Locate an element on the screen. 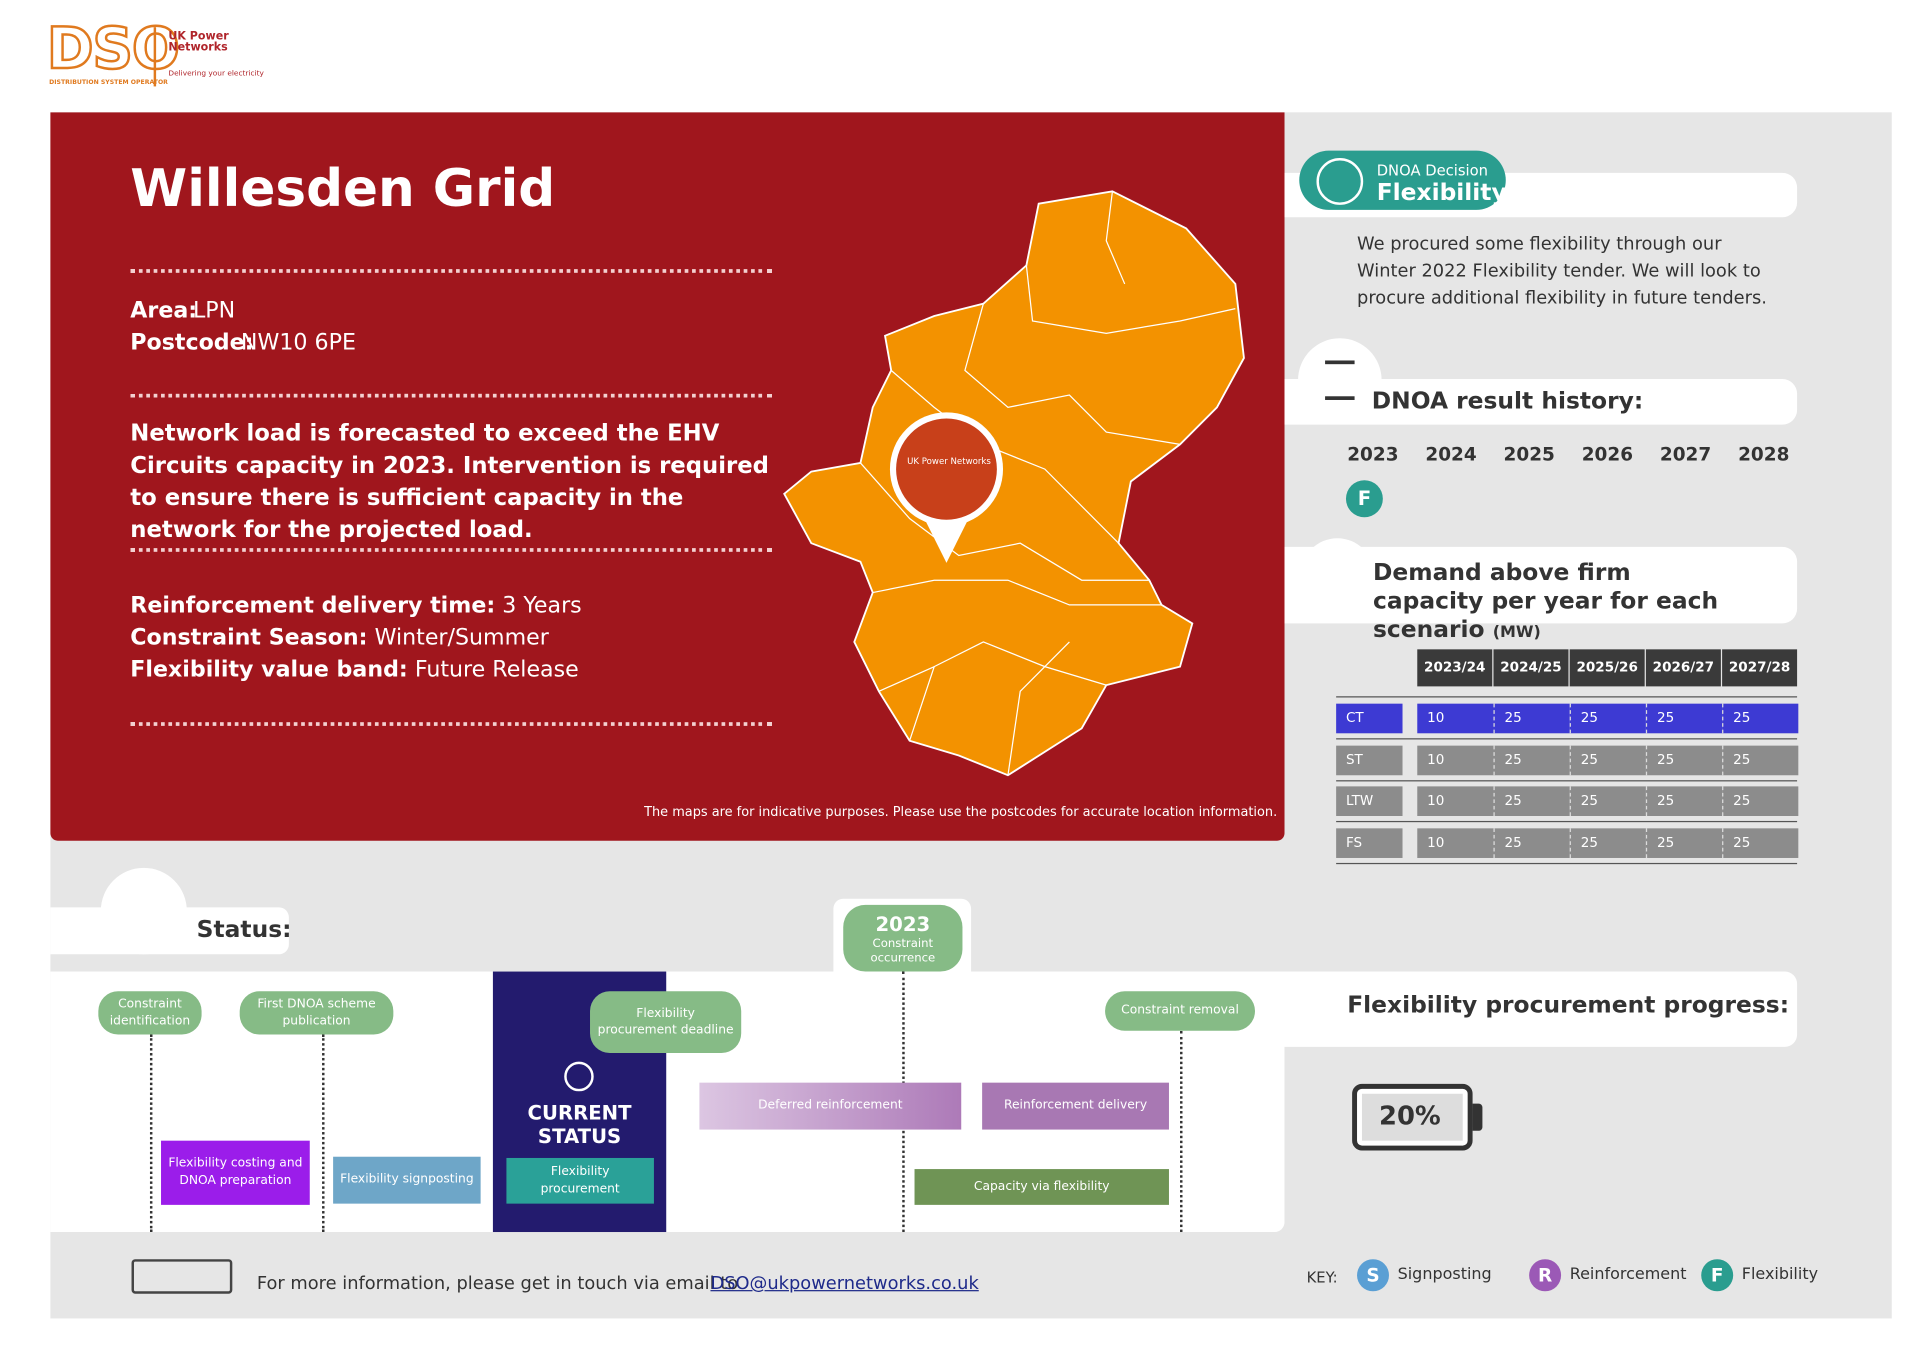 The height and width of the screenshot is (1358, 1920). area-value: LPN is located at coordinates (214, 310).